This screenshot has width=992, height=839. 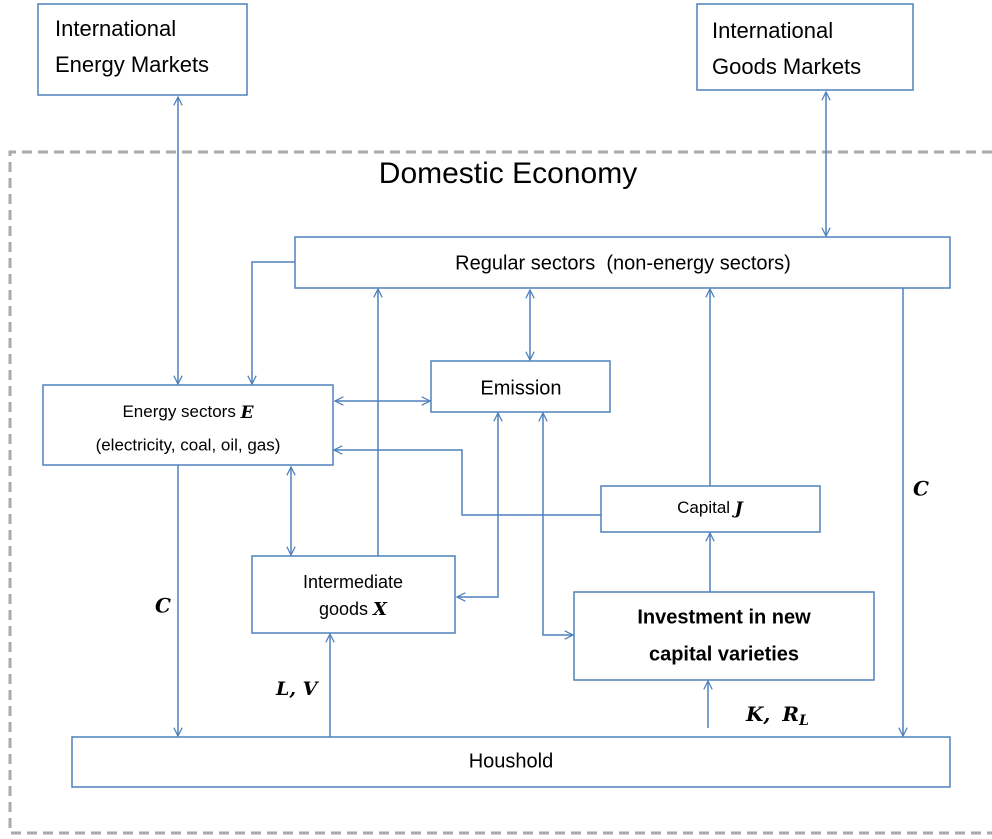 I want to click on node-label: Energy sectors E, so click(x=188, y=412).